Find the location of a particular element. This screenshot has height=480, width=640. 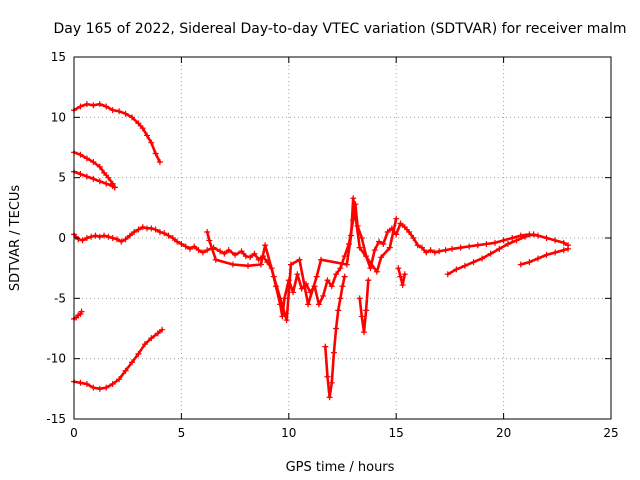

series-late-day-short is located at coordinates (544, 256).